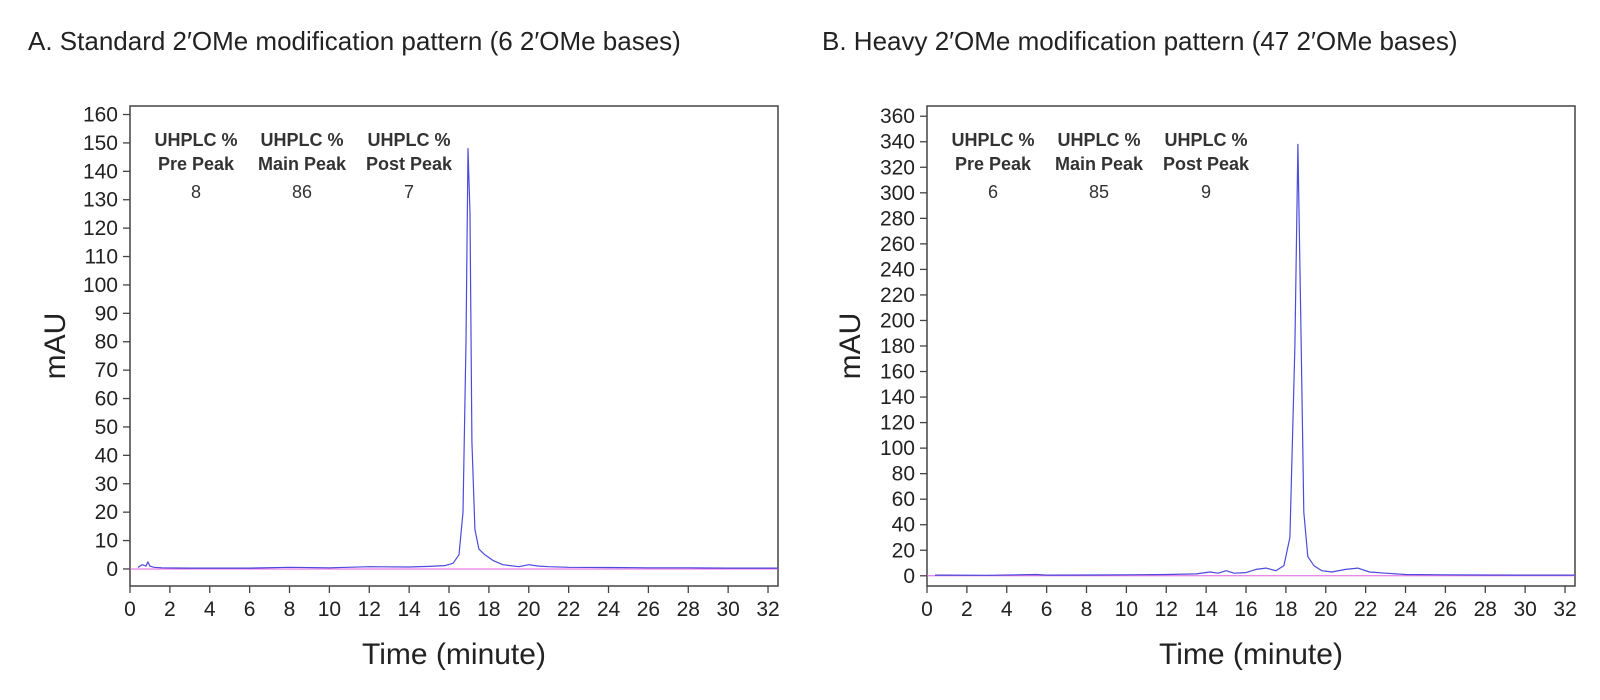 The width and height of the screenshot is (1600, 700). I want to click on y-tick-label: 150, so click(100, 143).